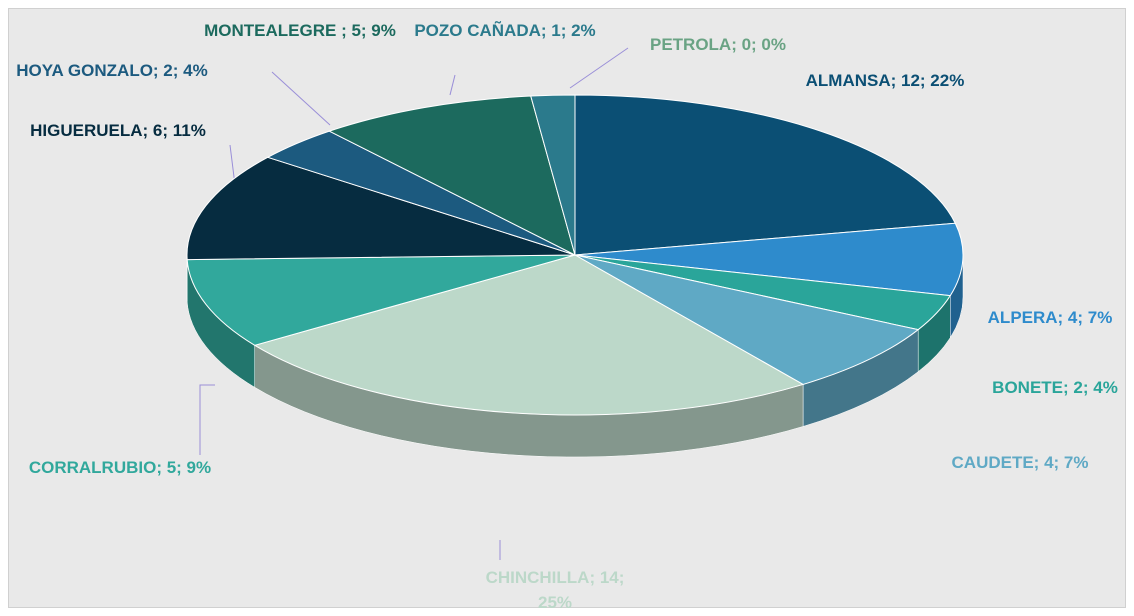 The image size is (1134, 616). I want to click on data-label: BONETE; 2; 4%, so click(1055, 387).